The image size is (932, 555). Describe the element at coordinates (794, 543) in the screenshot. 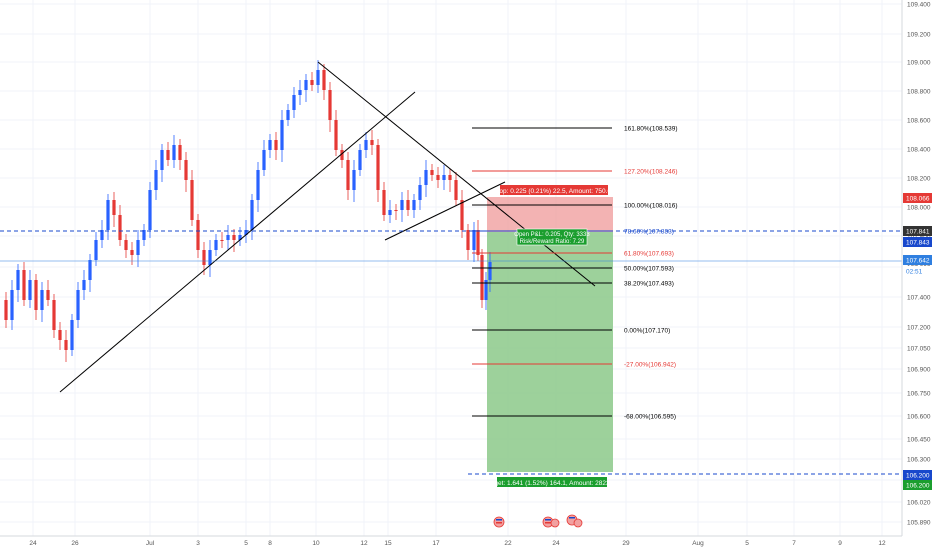

I see `time-tick-label: 7` at that location.